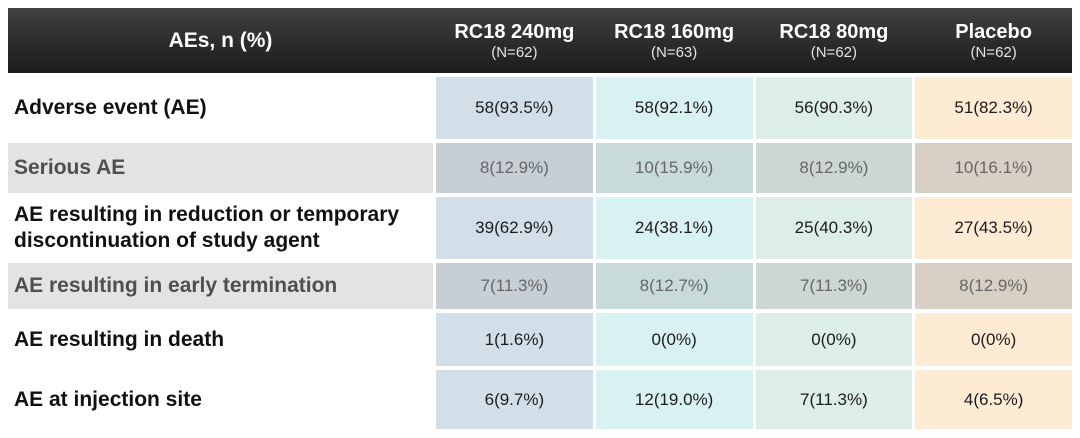 Image resolution: width=1080 pixels, height=438 pixels. I want to click on table-cell: 10(15.9%), so click(674, 168).